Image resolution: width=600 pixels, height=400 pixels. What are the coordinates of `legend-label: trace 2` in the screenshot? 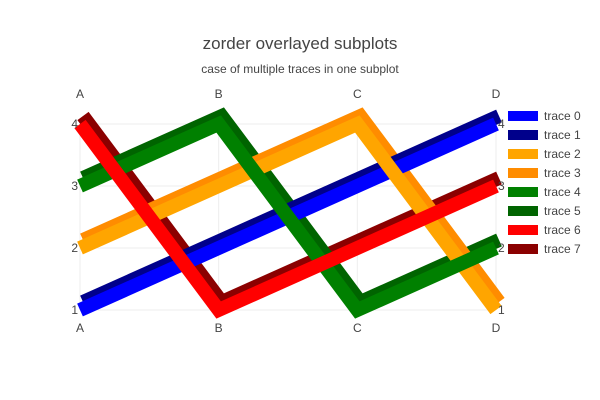 It's located at (562, 153).